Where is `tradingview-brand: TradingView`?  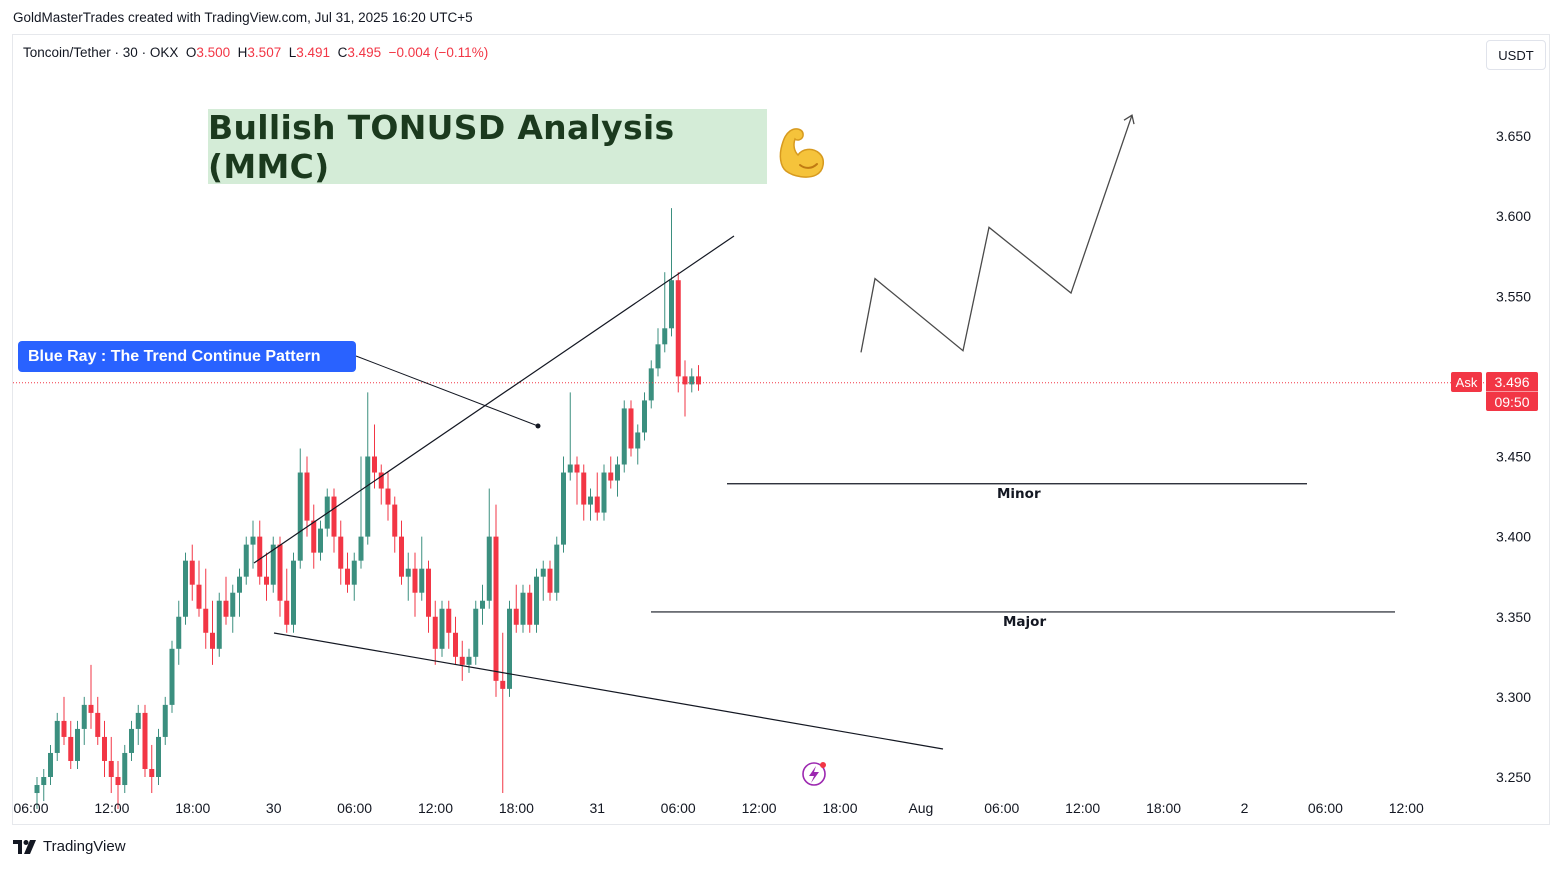
tradingview-brand: TradingView is located at coordinates (84, 846).